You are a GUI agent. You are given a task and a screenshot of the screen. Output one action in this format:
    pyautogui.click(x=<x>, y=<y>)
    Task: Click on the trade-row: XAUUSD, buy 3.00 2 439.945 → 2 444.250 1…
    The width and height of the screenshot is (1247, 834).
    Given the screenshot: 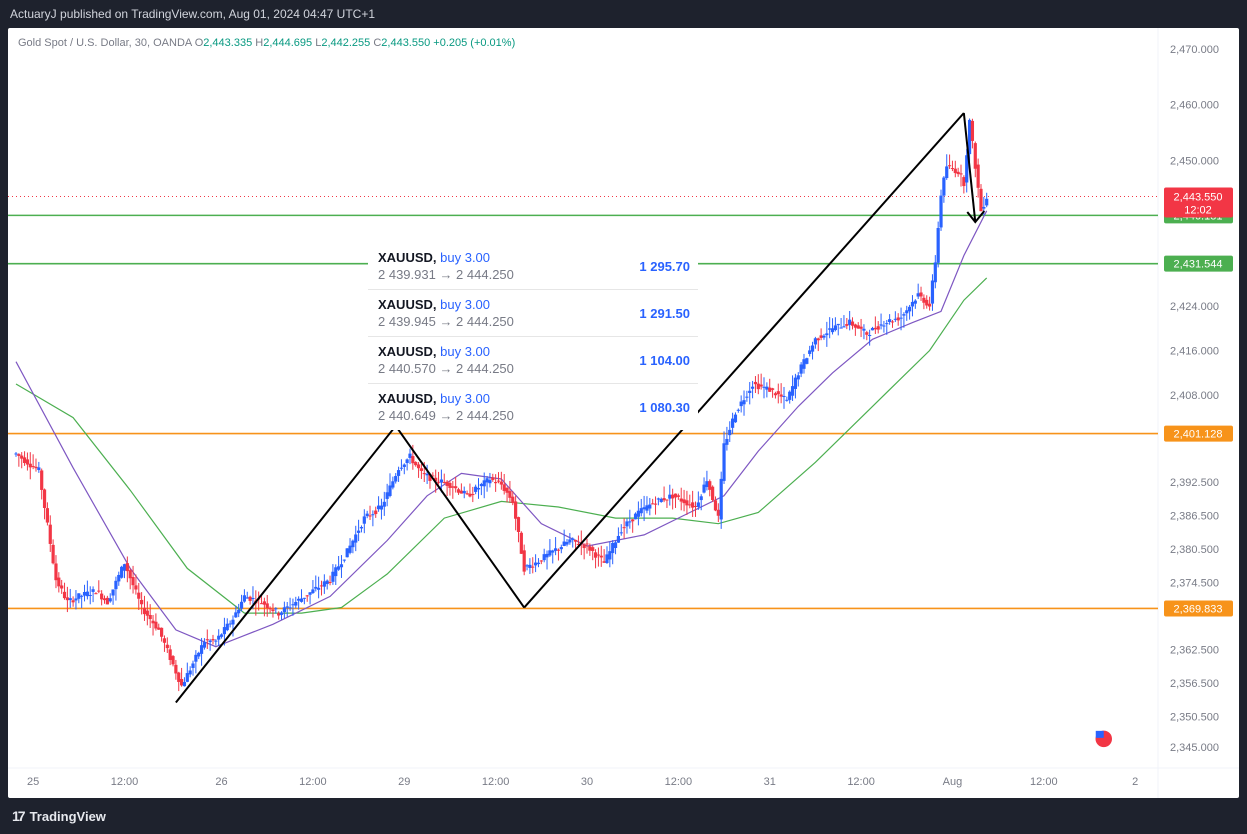 What is the action you would take?
    pyautogui.click(x=533, y=313)
    